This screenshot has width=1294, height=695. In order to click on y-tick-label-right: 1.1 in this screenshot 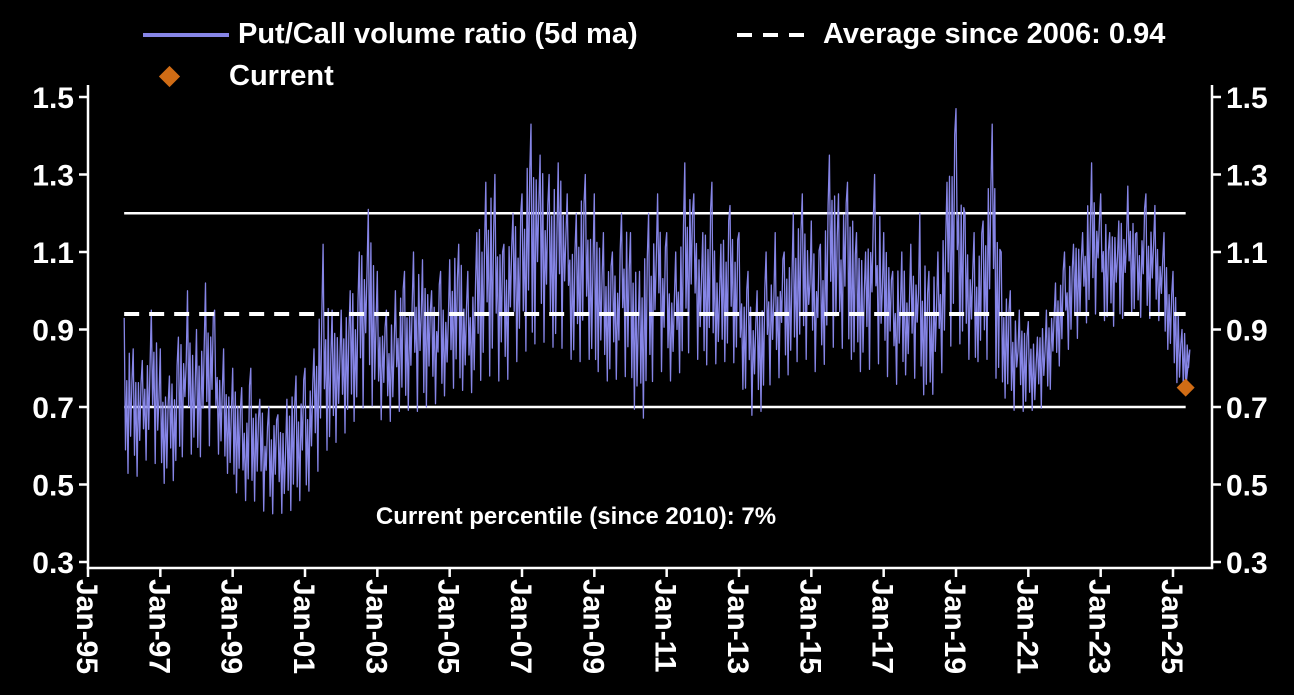, I will do `click(1247, 253)`.